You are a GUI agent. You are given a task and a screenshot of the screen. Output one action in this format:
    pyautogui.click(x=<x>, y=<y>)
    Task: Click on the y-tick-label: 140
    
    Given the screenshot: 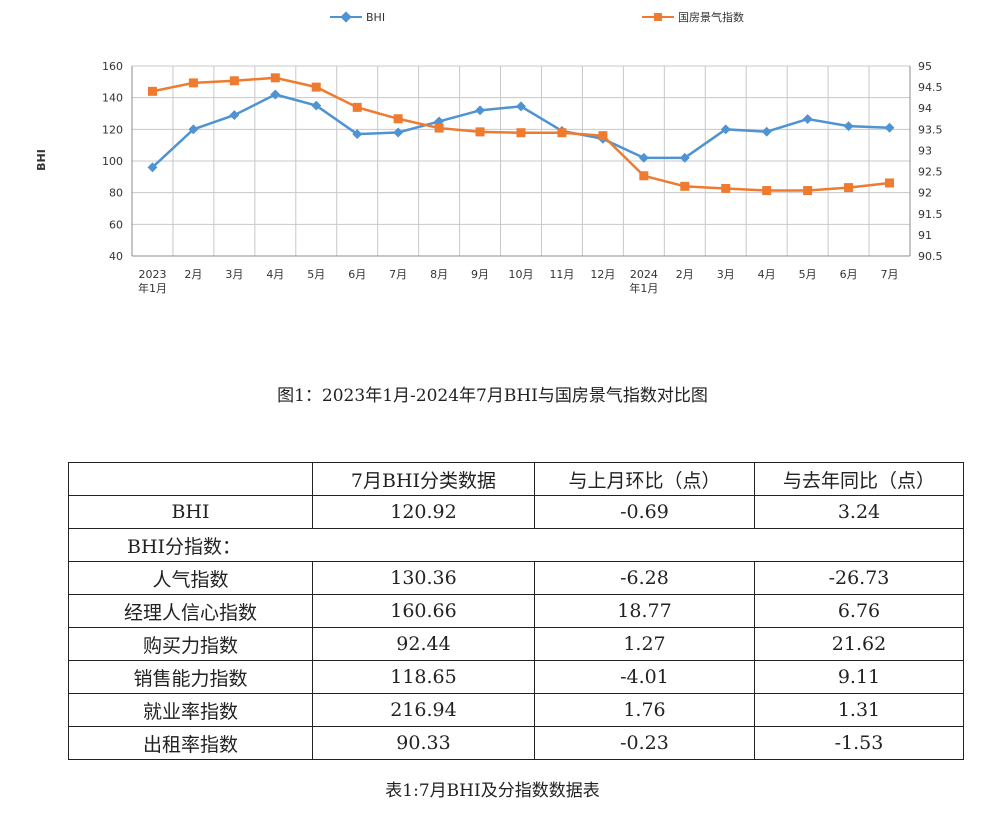 What is the action you would take?
    pyautogui.click(x=112, y=98)
    